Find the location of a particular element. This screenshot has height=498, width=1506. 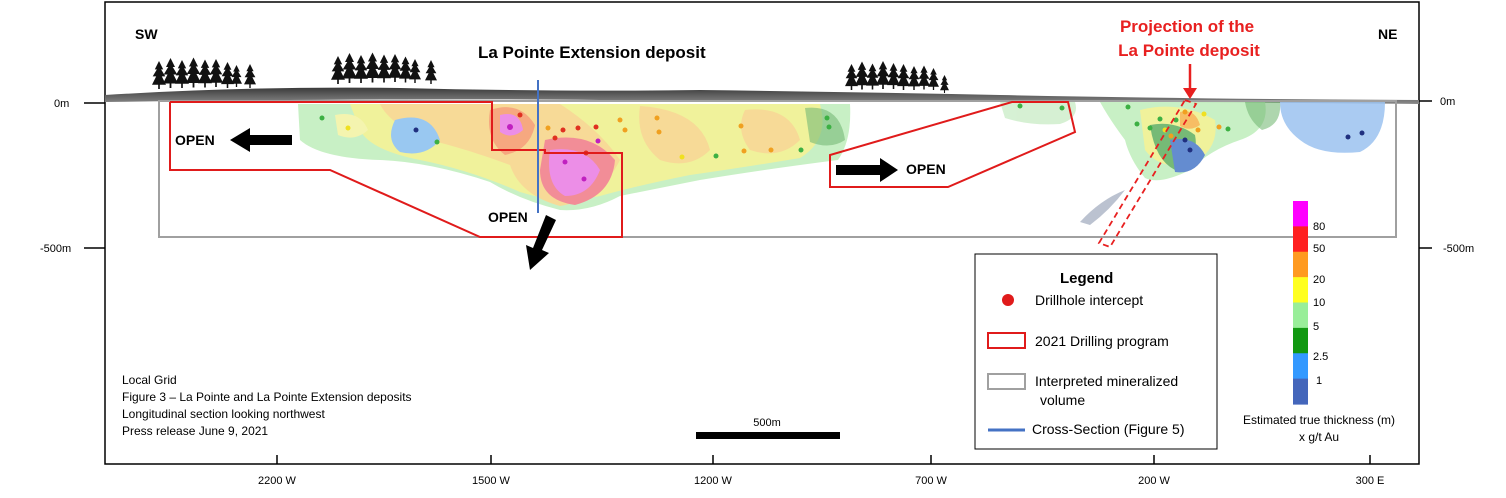

grade-contour-la-pointe is located at coordinates (1192, 163).